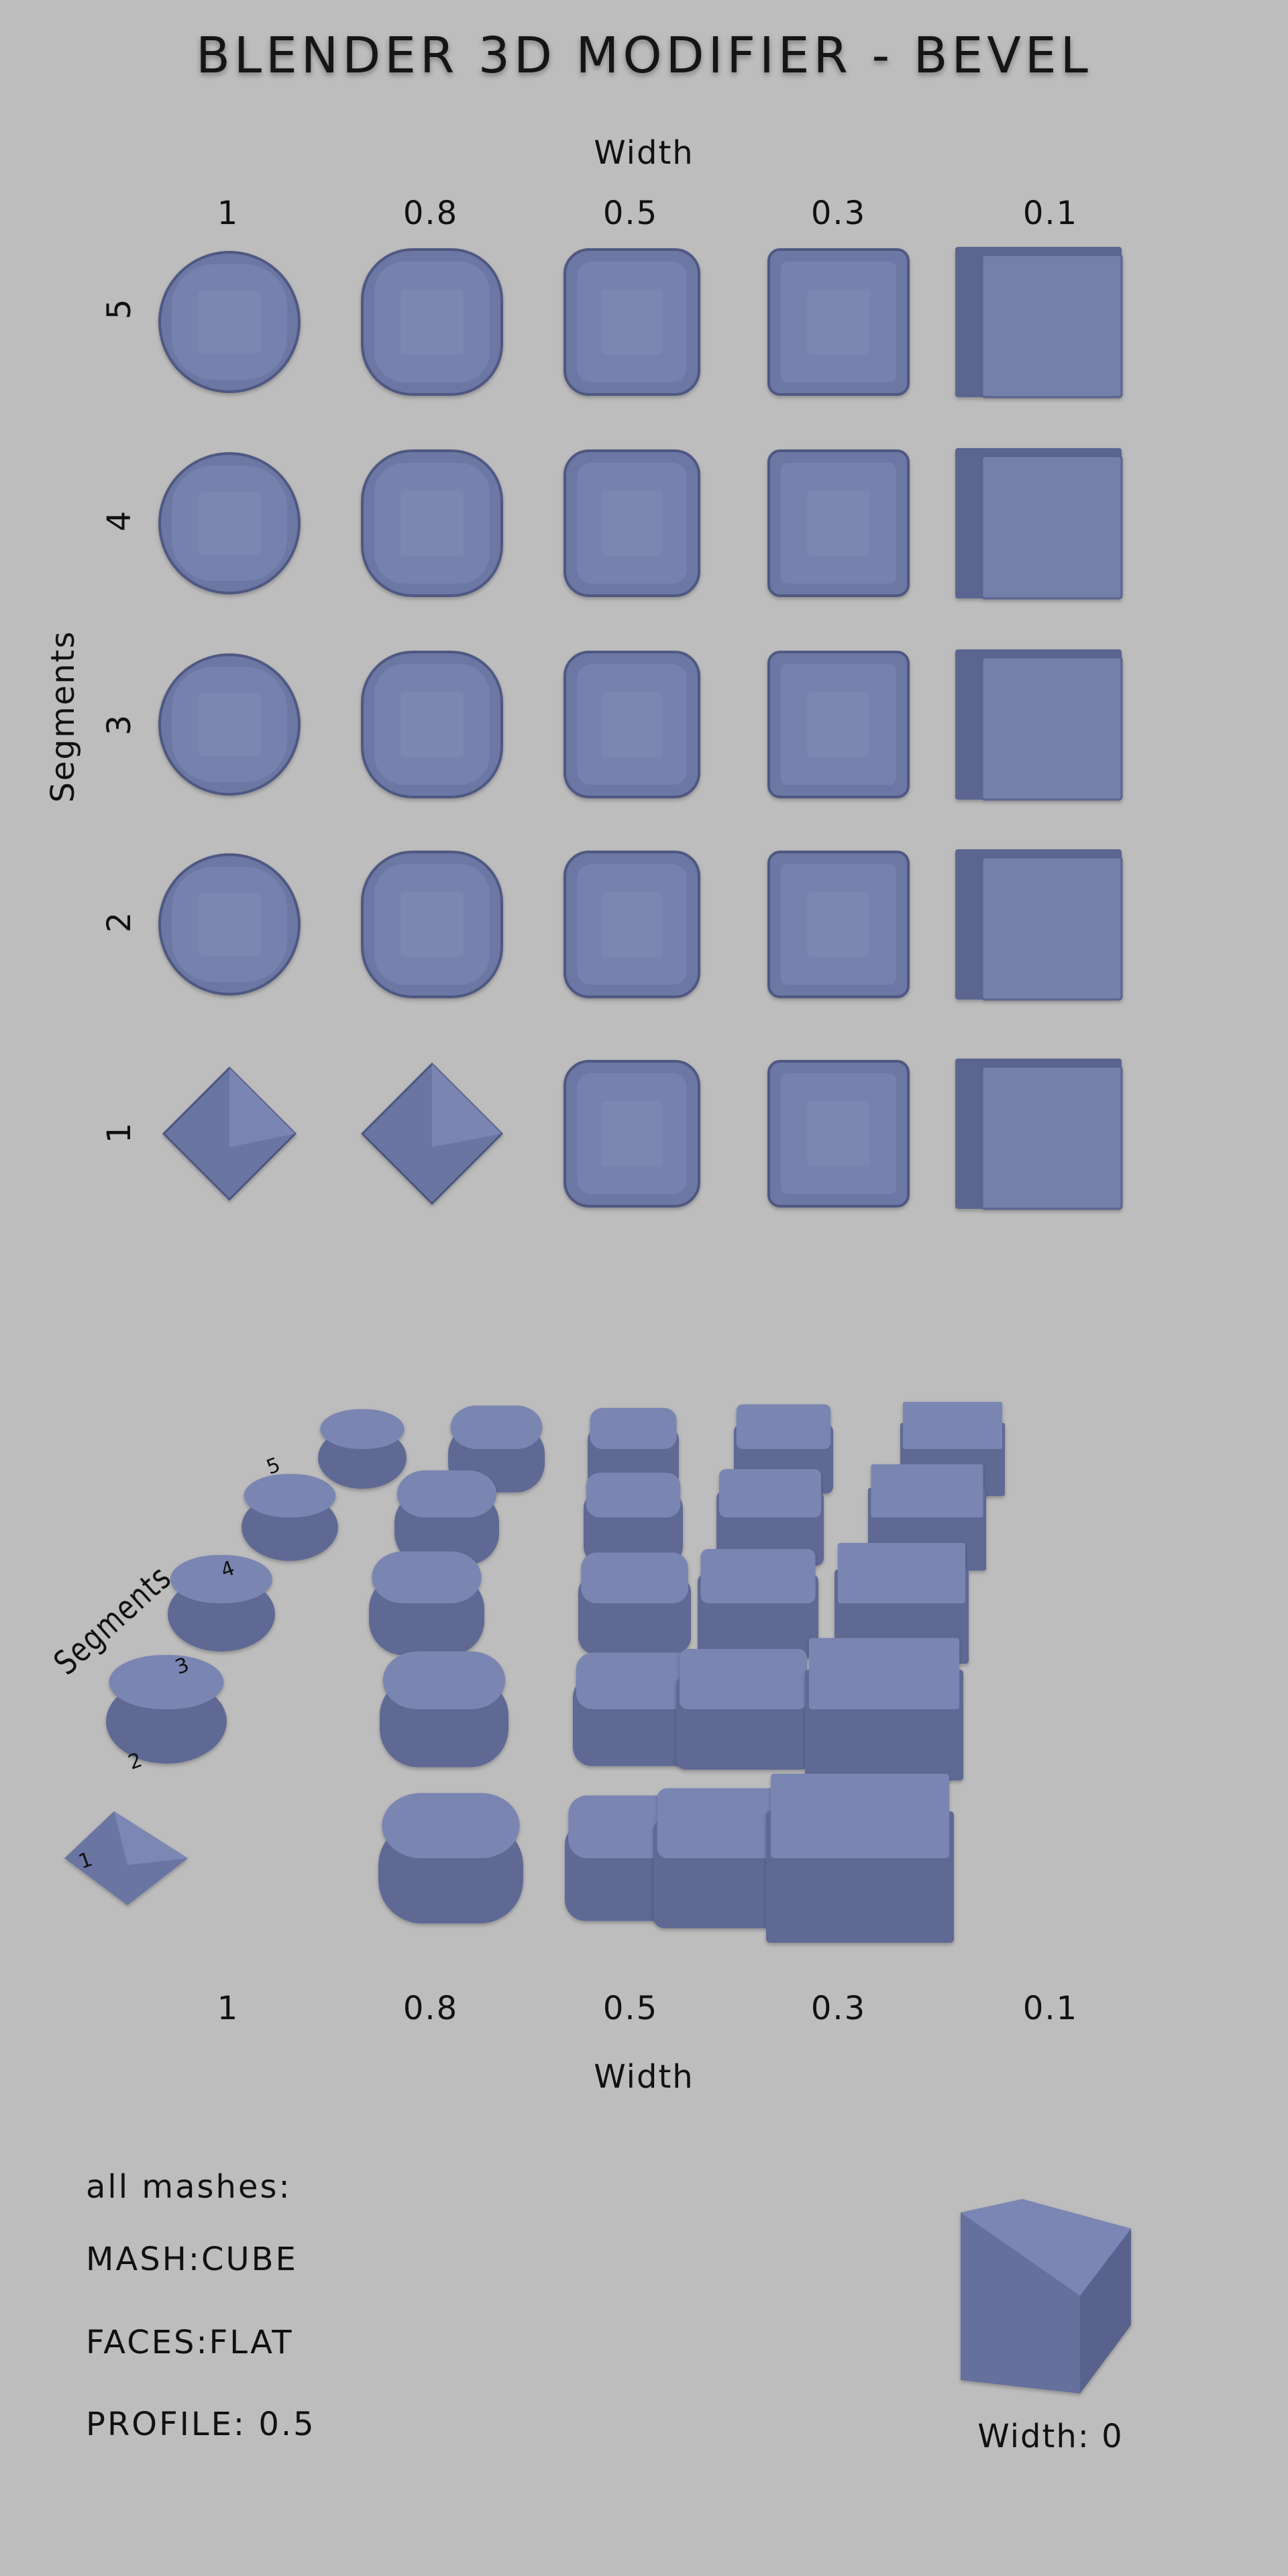 This screenshot has width=1288, height=2576. What do you see at coordinates (1050, 2008) in the screenshot?
I see `persp-width-tick: 0.1` at bounding box center [1050, 2008].